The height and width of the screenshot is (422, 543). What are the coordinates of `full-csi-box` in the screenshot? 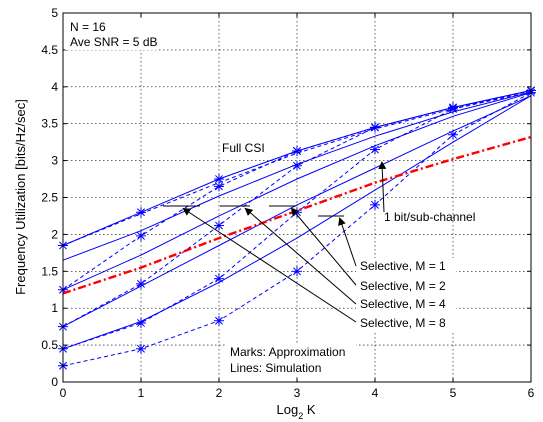 It's located at (248, 148).